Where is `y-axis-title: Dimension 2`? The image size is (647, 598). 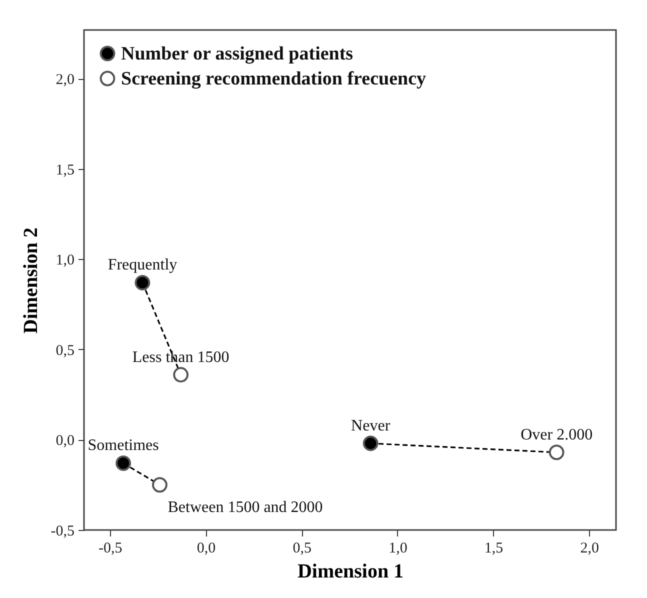
y-axis-title: Dimension 2 is located at coordinates (31, 280).